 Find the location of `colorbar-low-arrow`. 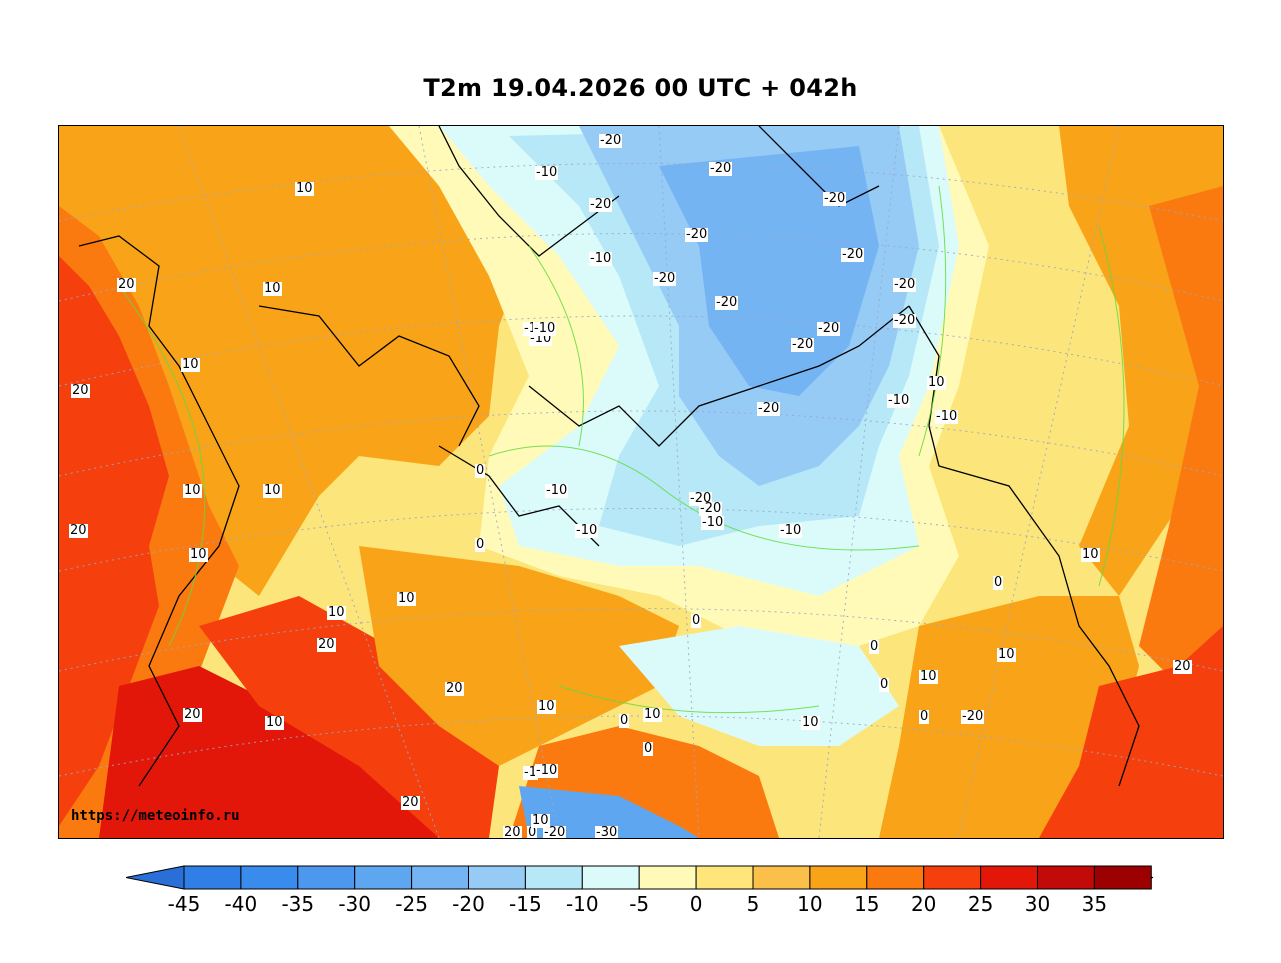

colorbar-low-arrow is located at coordinates (155, 877).